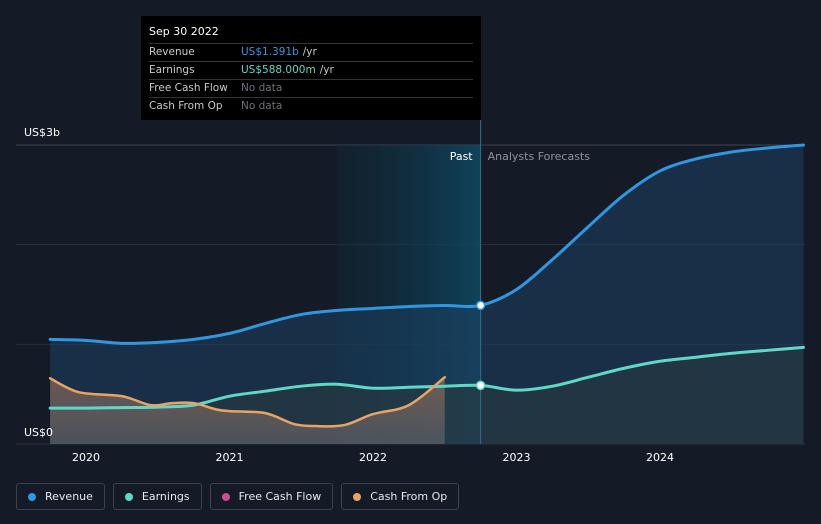 The height and width of the screenshot is (524, 821). I want to click on tooltip-row-cash-from-op: Cash From Op No data, so click(311, 106).